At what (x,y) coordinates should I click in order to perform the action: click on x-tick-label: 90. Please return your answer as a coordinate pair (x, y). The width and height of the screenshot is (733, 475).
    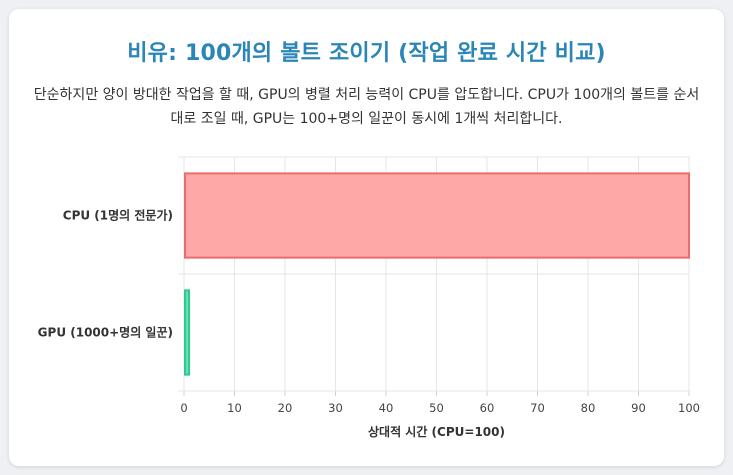
    Looking at the image, I should click on (638, 408).